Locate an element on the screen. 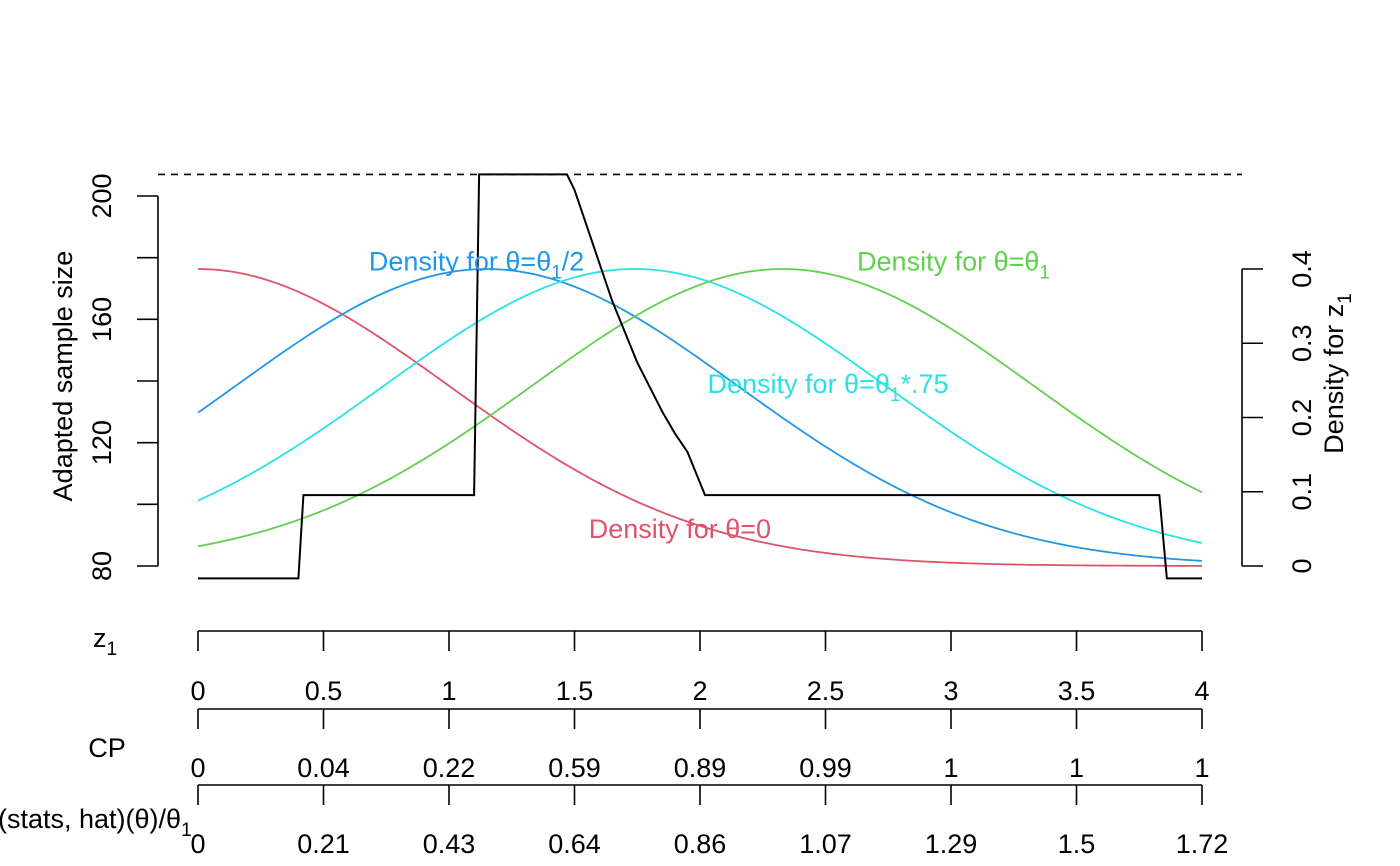  cp-axis-tick-label: 0.99 is located at coordinates (825, 768).